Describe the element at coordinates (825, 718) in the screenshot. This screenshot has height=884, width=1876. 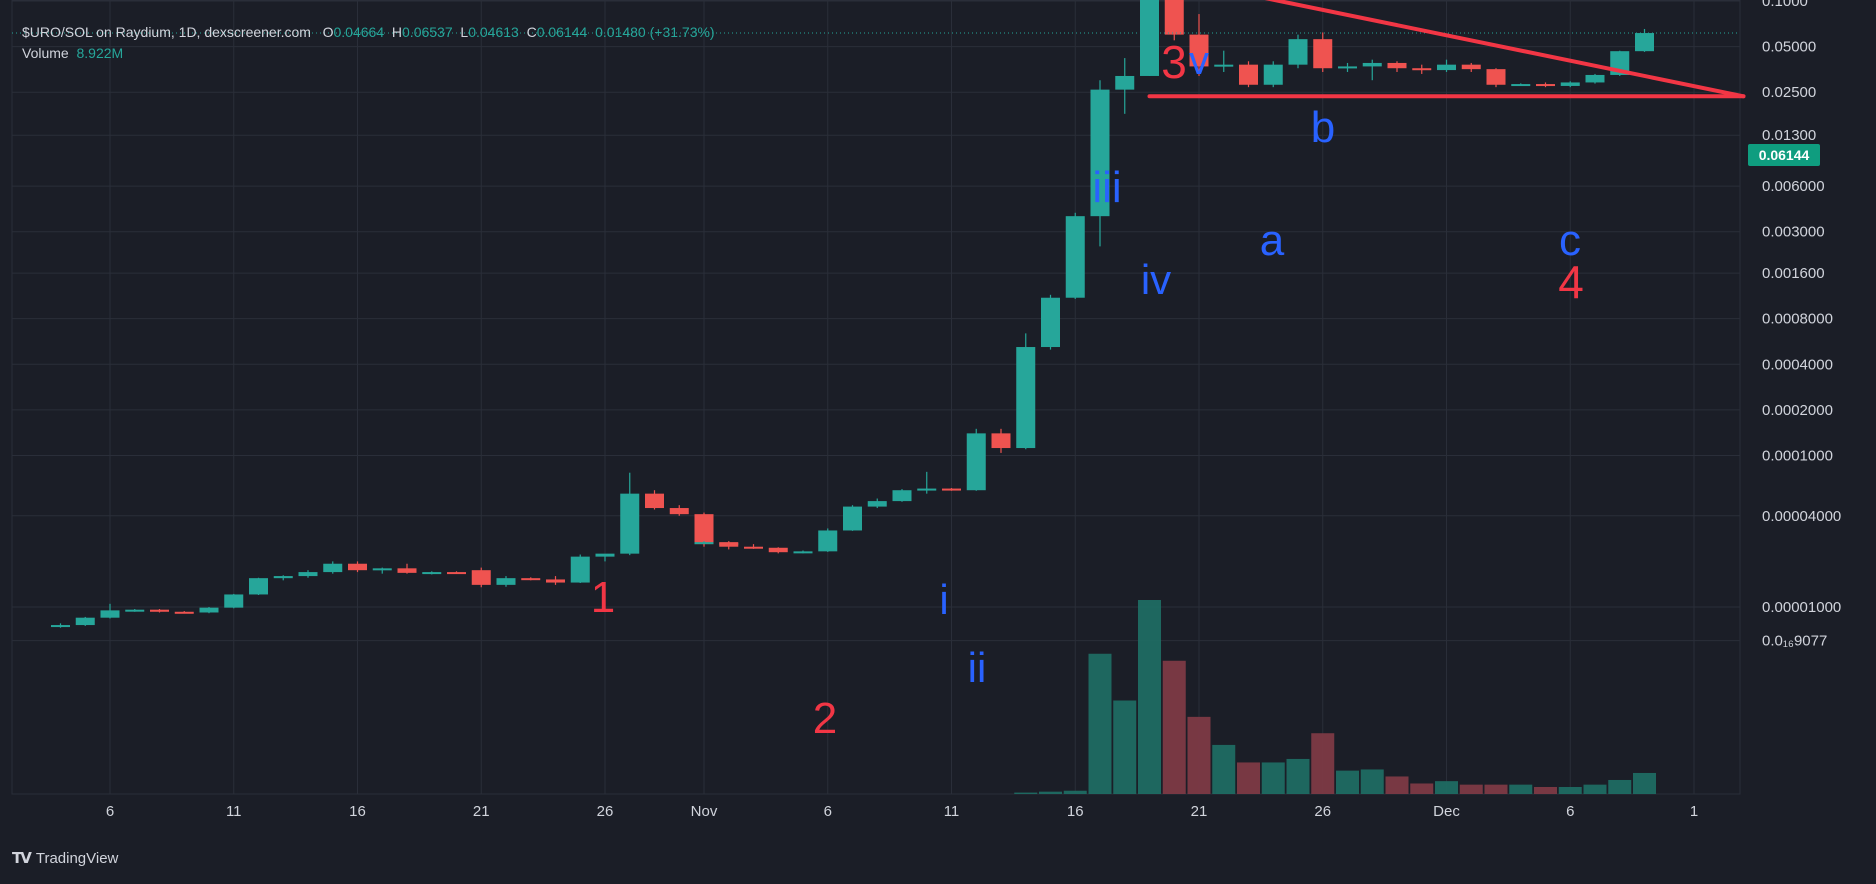
I see `wave-label: 2` at that location.